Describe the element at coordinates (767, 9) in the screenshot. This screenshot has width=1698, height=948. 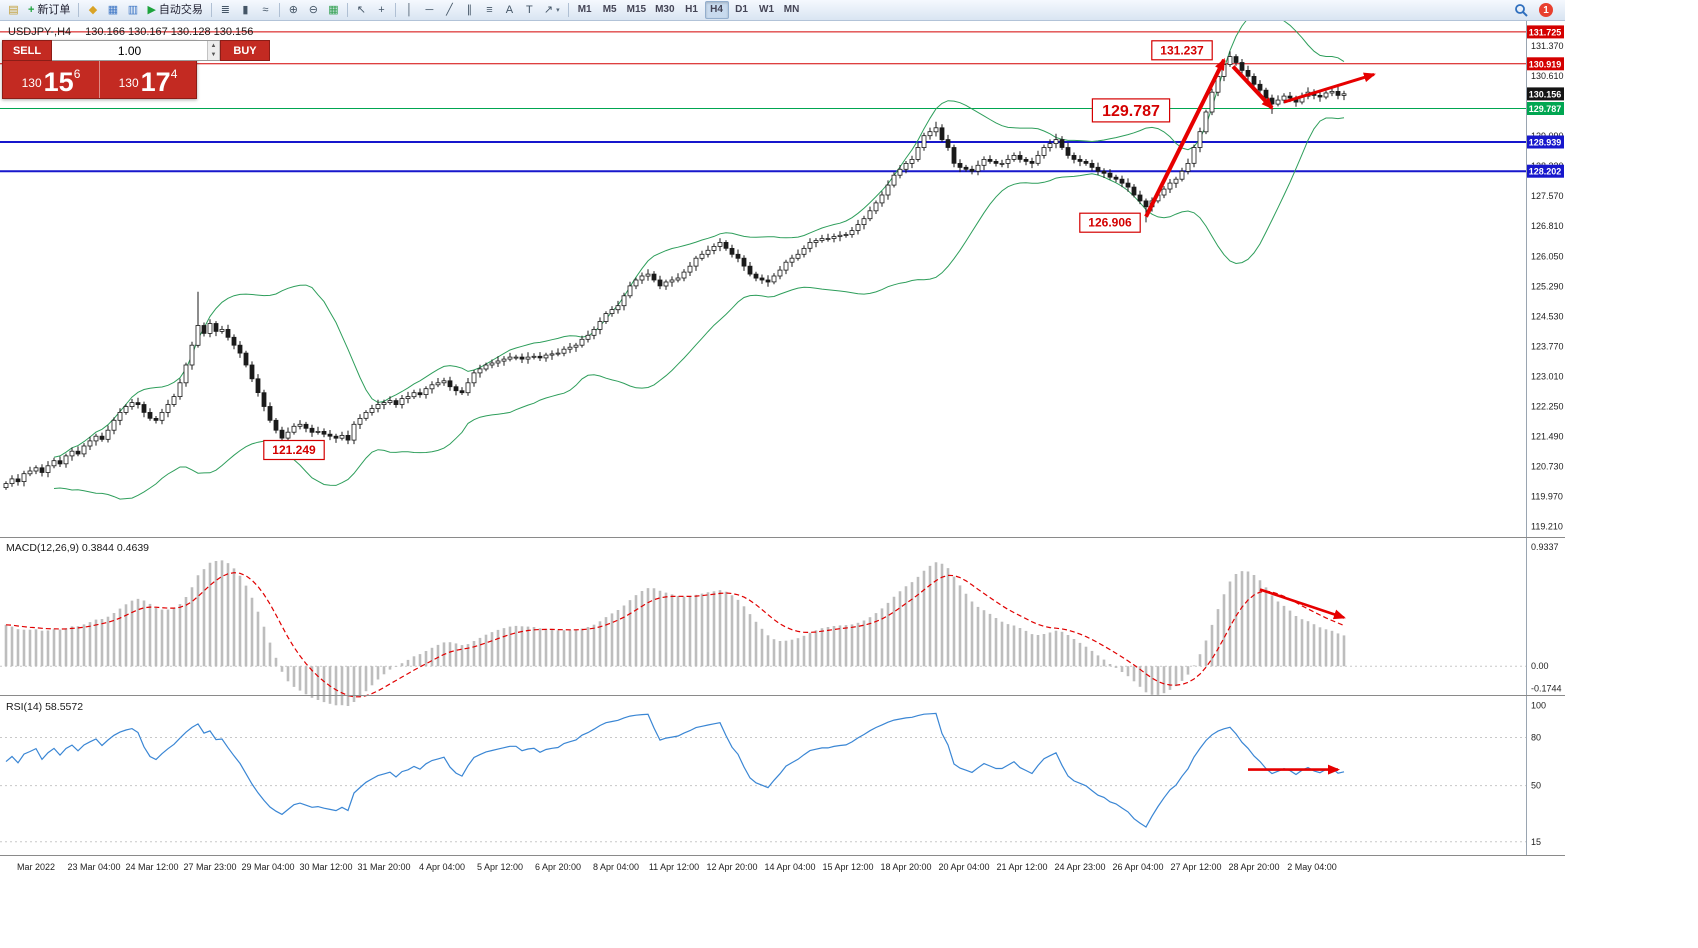
I see `timeframe-w1-button: W1` at that location.